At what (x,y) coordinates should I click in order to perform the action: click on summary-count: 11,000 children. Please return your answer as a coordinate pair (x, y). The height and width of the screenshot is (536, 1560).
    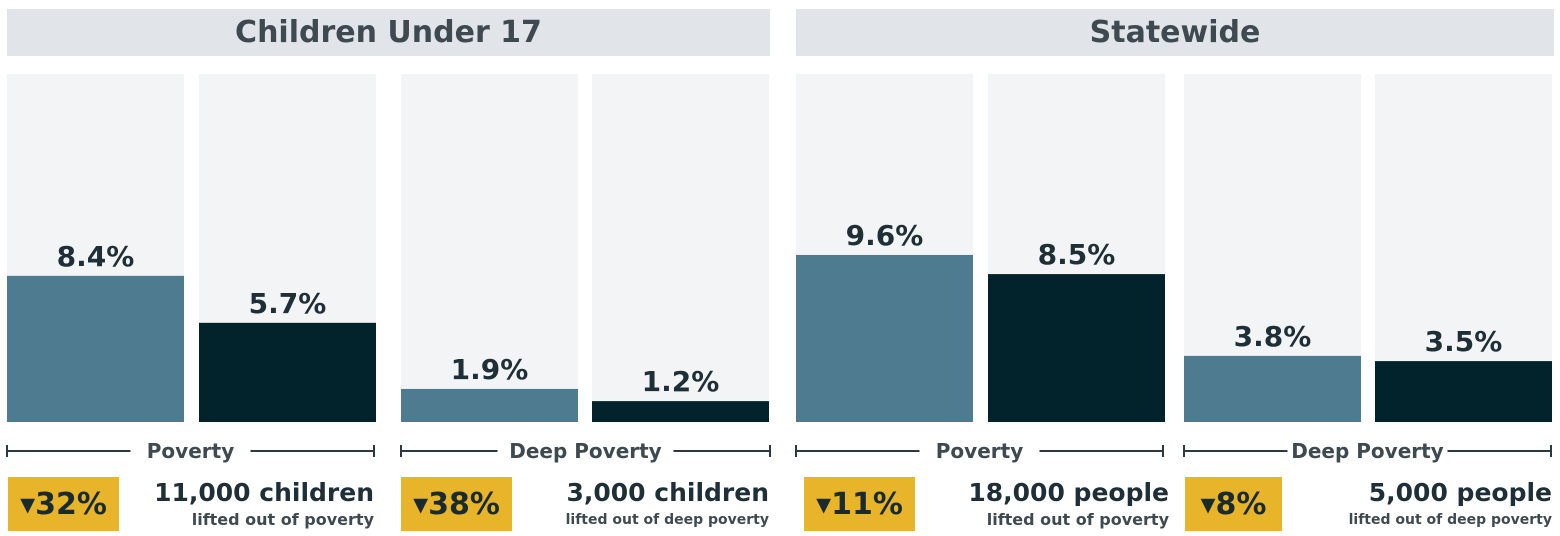
    Looking at the image, I should click on (264, 492).